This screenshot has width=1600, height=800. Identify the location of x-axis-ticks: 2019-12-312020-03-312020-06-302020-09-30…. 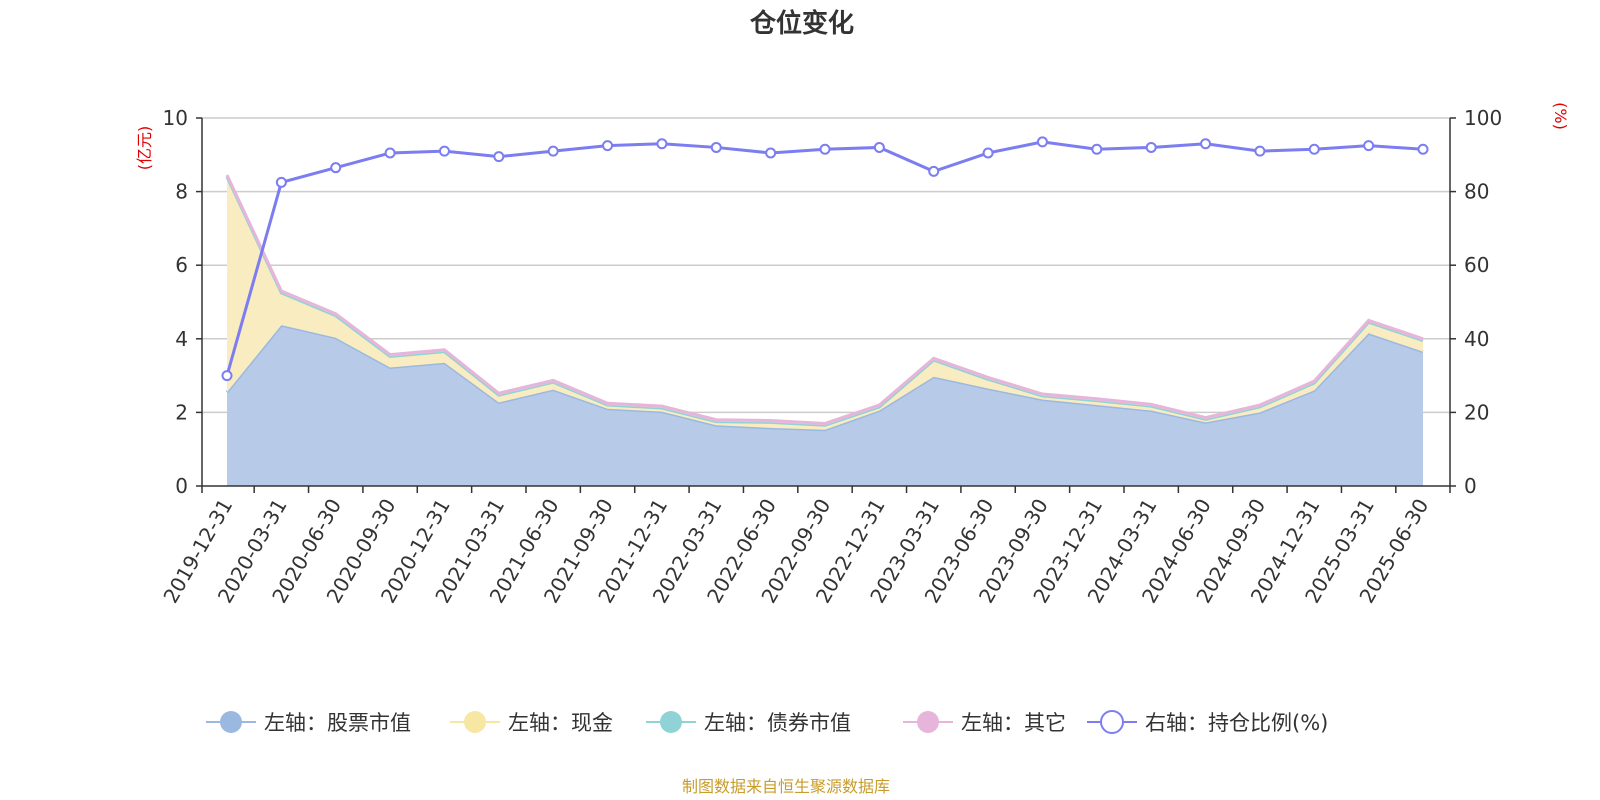
(804, 546).